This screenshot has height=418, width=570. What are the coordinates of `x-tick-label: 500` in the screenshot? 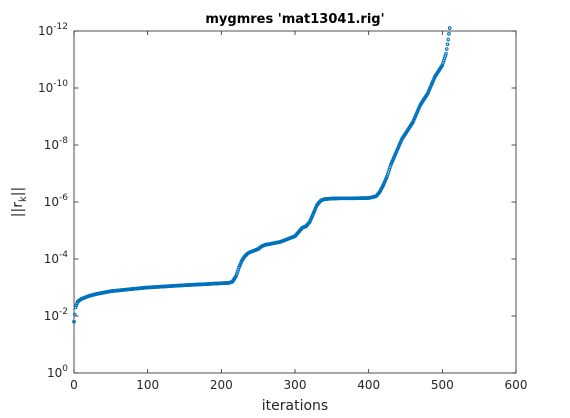 It's located at (442, 385).